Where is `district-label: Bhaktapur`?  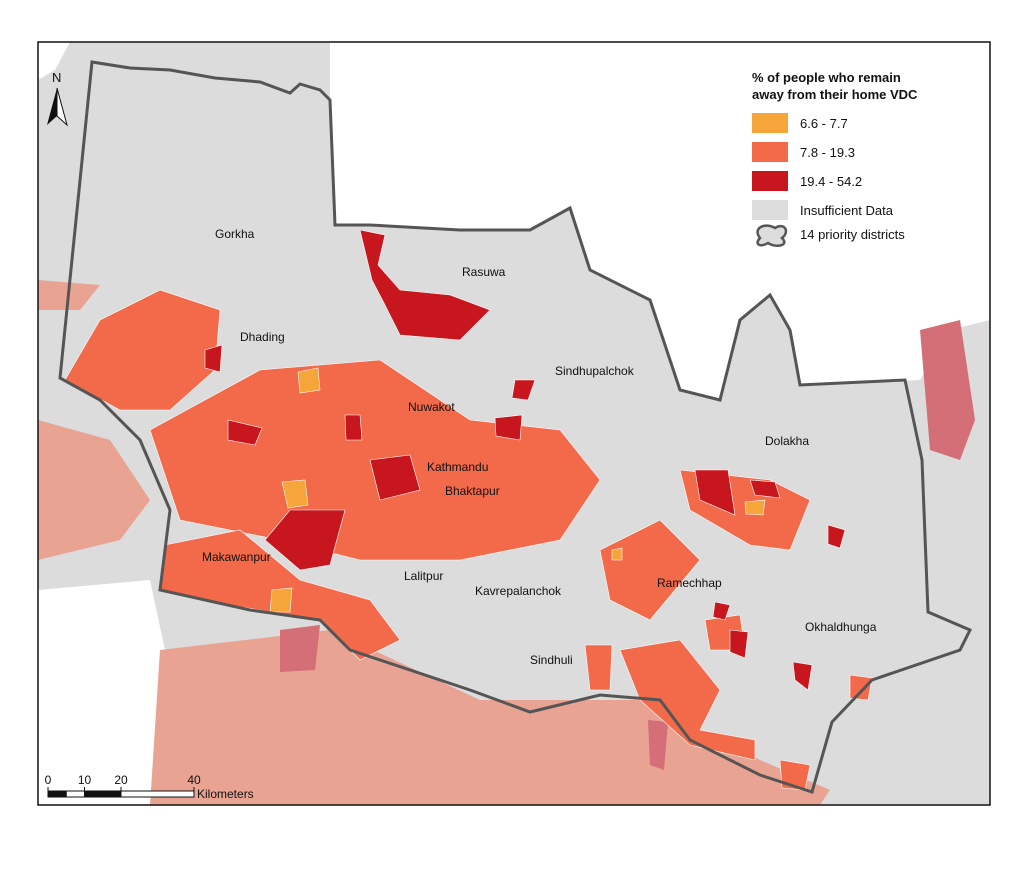
district-label: Bhaktapur is located at coordinates (472, 491).